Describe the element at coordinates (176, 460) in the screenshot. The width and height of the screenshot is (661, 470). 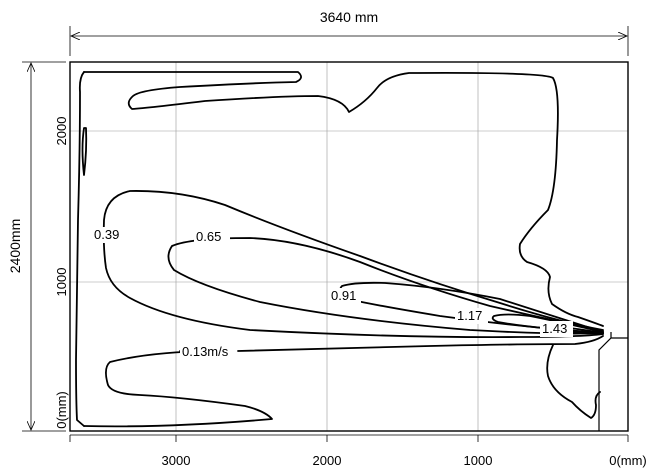
I see `x-tick-label: 3000` at that location.